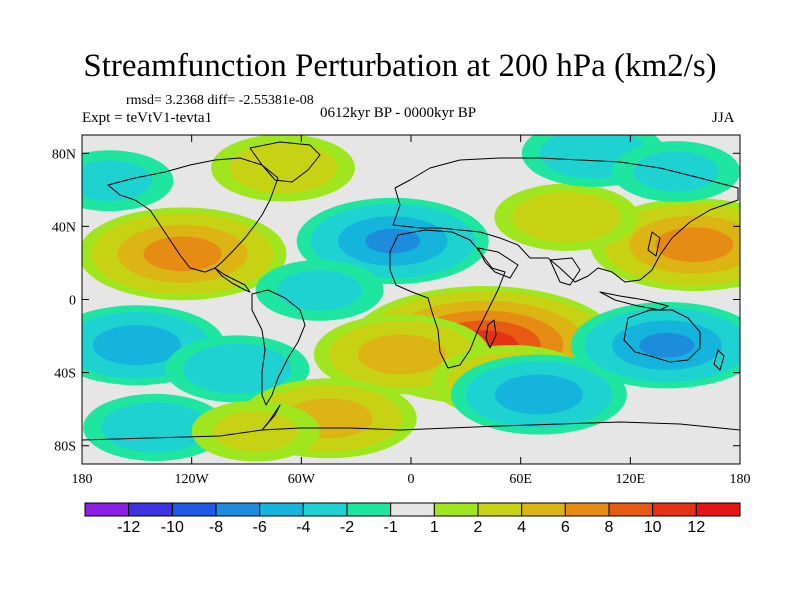 This screenshot has width=800, height=600. I want to click on y-tick-label-1: 40N, so click(64, 227).